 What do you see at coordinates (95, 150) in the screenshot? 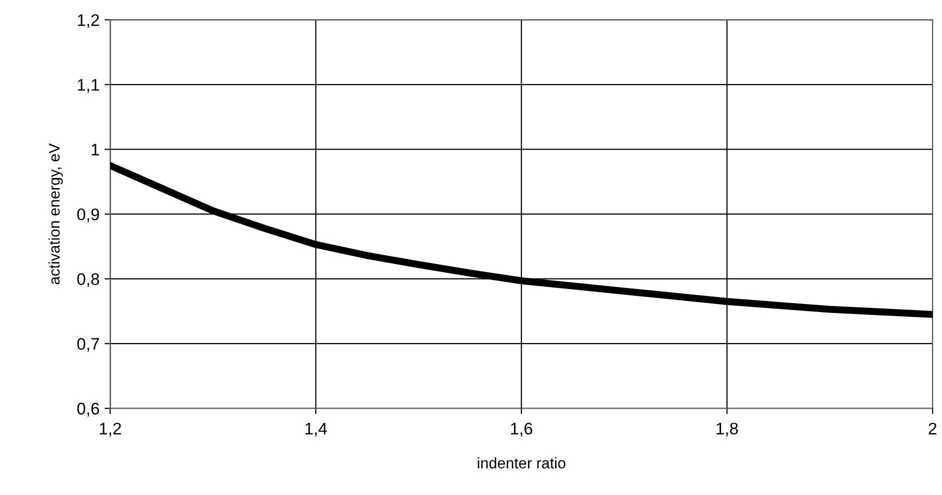
I see `y-tick-label: 1` at bounding box center [95, 150].